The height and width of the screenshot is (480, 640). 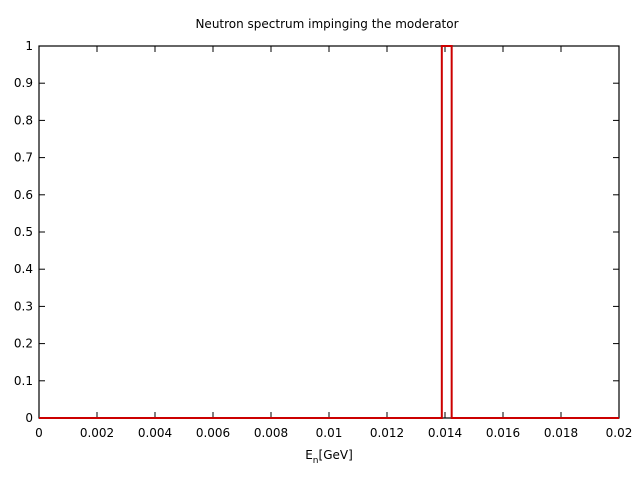 What do you see at coordinates (23, 83) in the screenshot?
I see `y-tick-label: 0.9` at bounding box center [23, 83].